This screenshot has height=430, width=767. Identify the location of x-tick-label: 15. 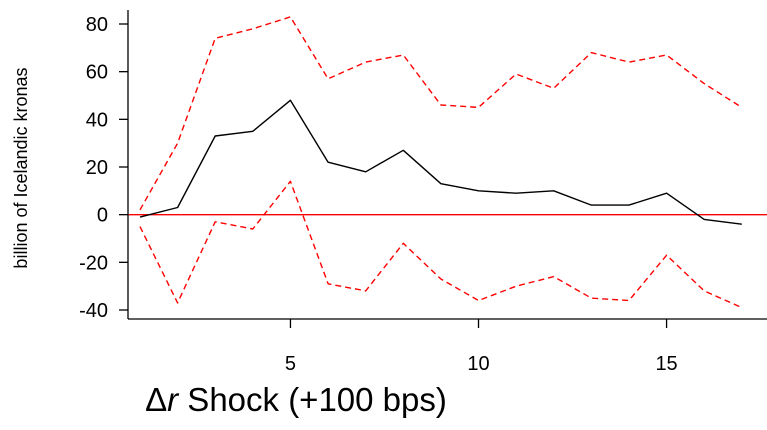
(666, 364).